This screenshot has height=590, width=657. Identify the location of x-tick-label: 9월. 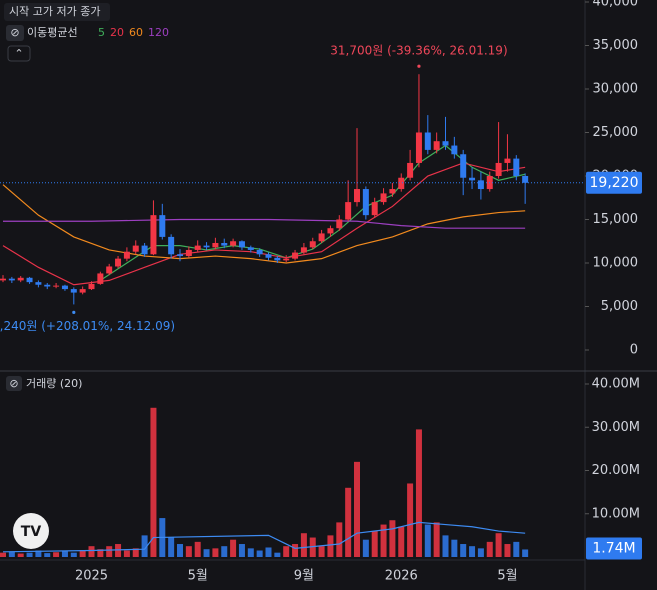
(304, 576).